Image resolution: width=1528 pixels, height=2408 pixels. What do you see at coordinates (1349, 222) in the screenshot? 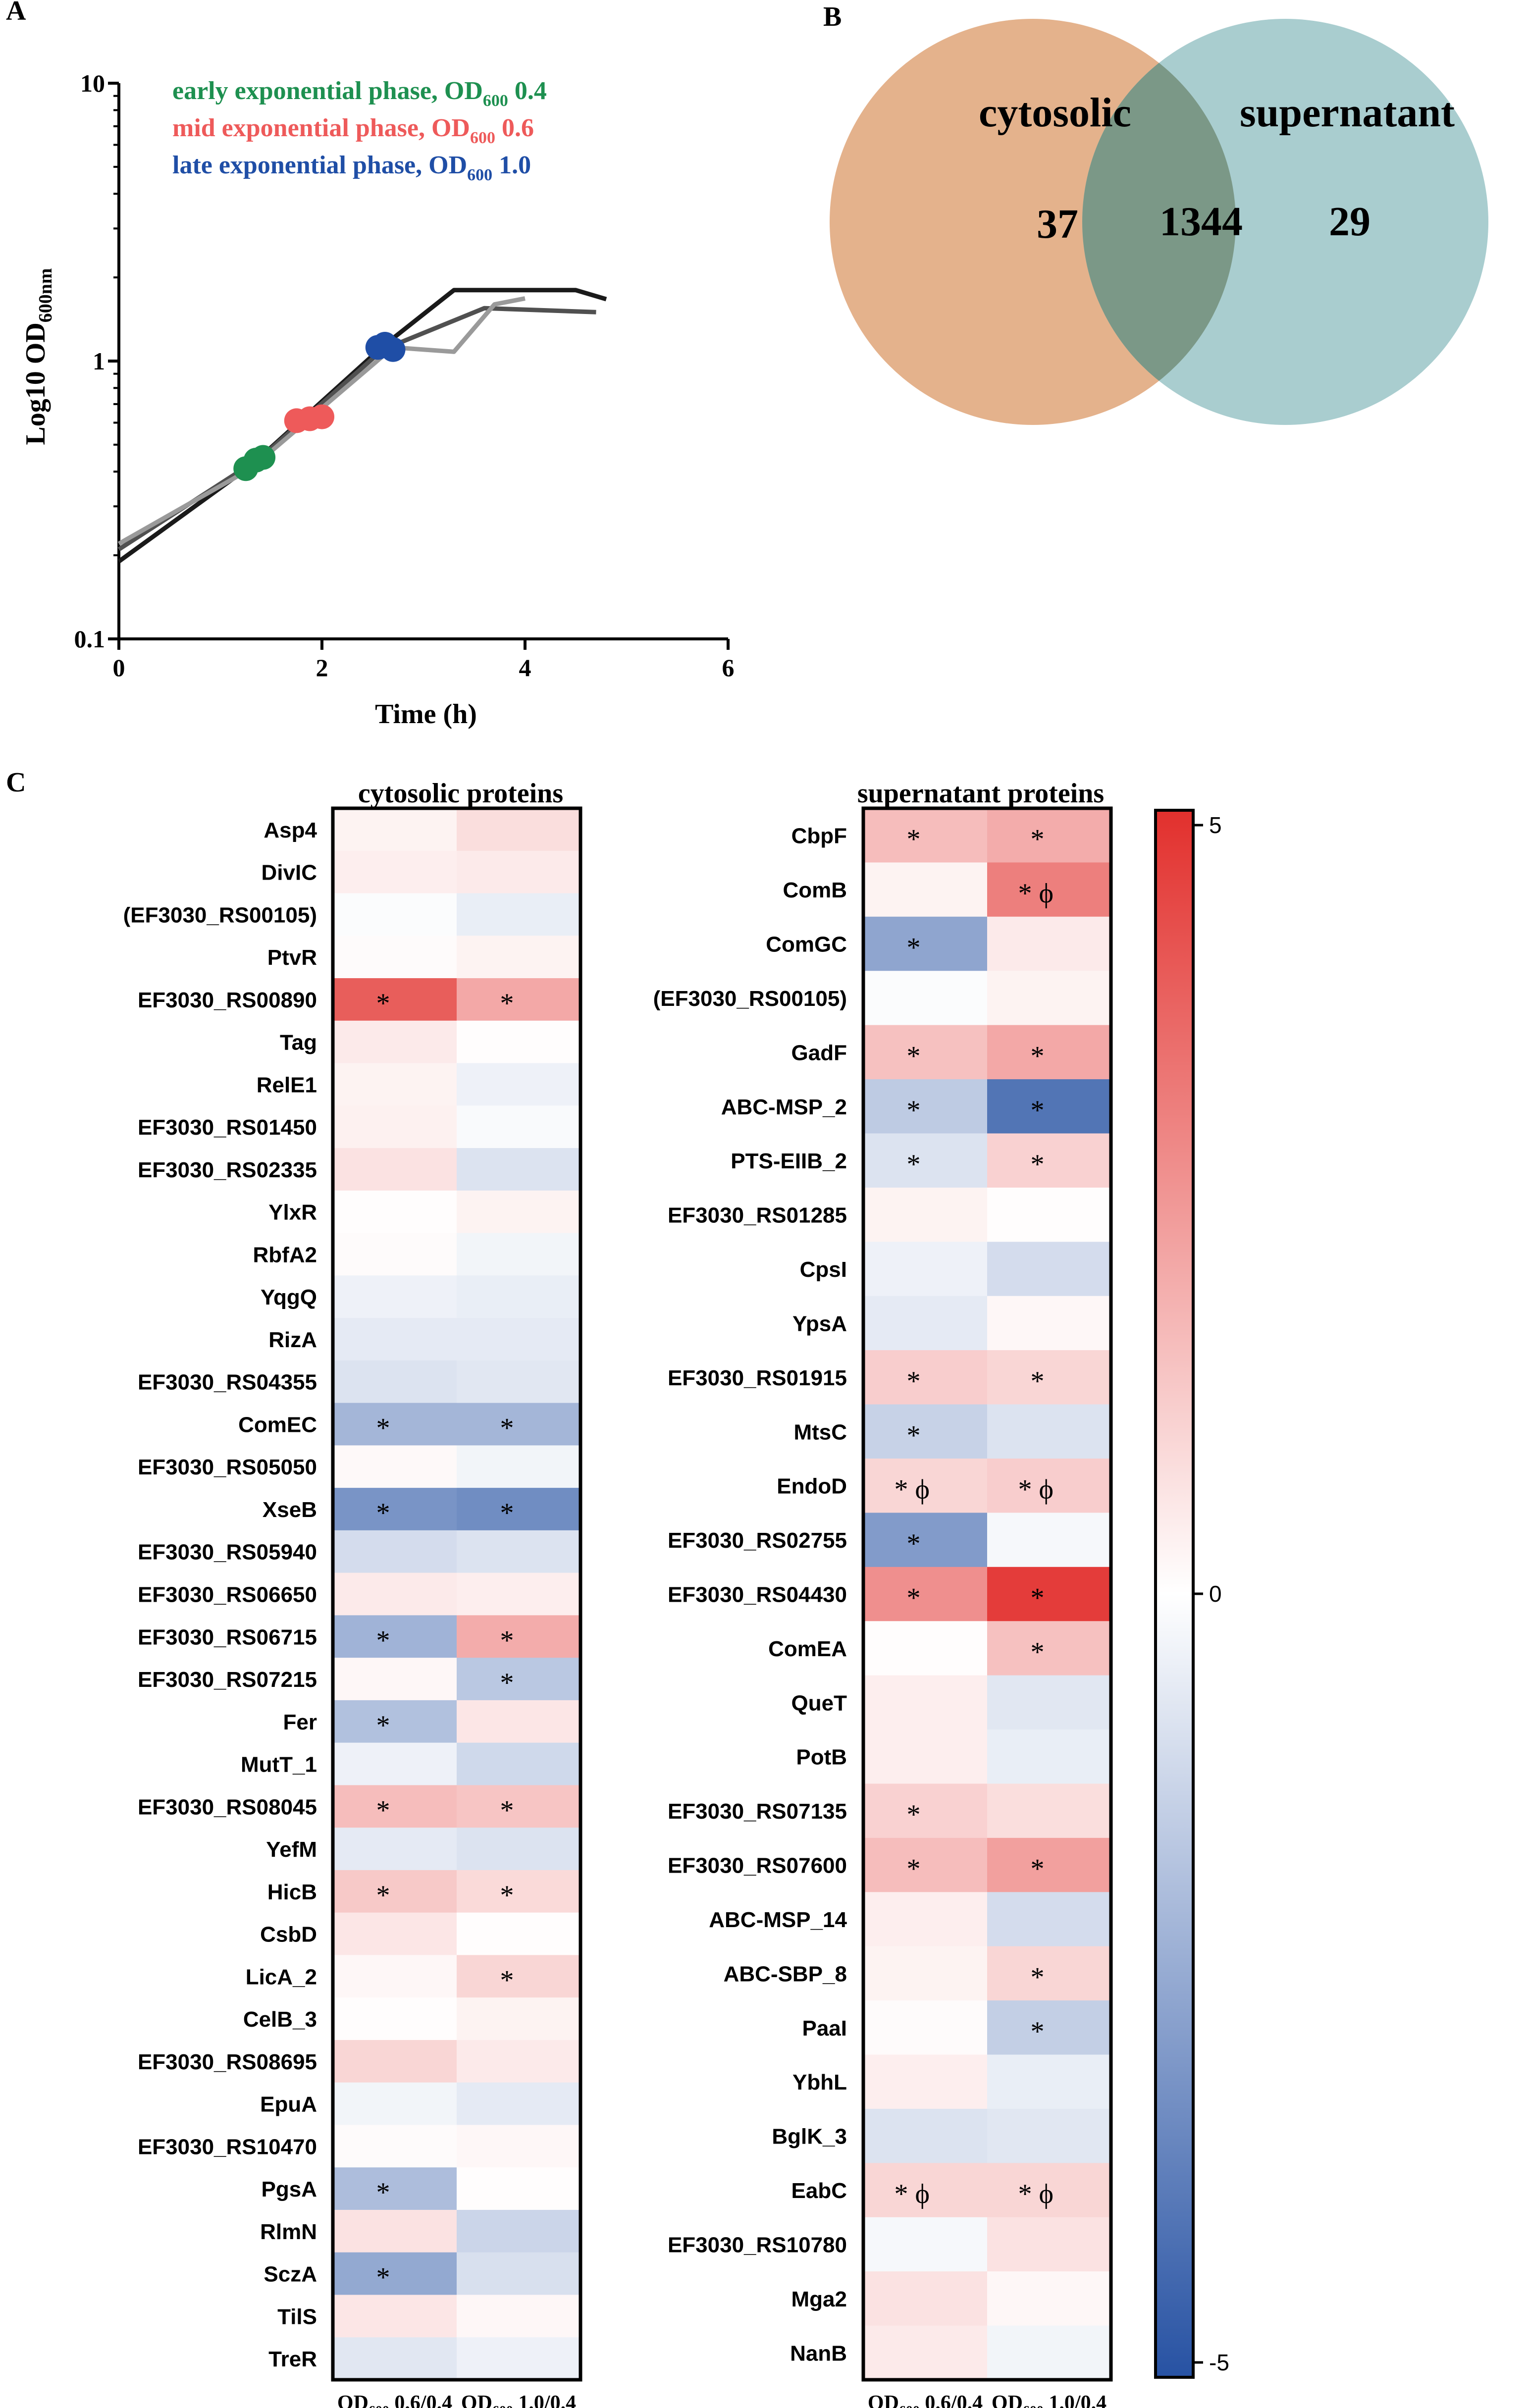
I see `venn-count-supernatant: 29` at bounding box center [1349, 222].